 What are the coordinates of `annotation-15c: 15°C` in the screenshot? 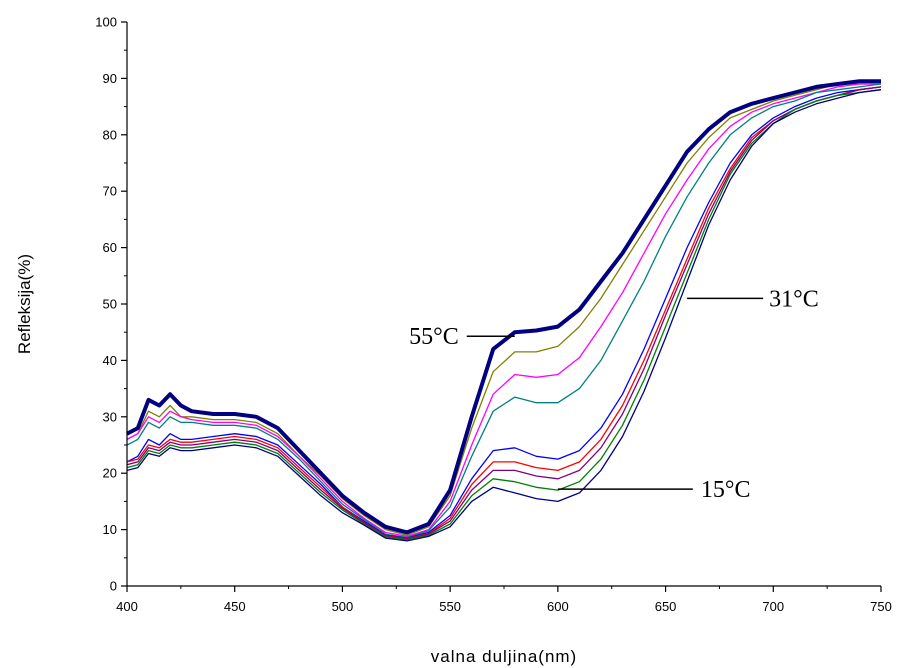 It's located at (726, 490).